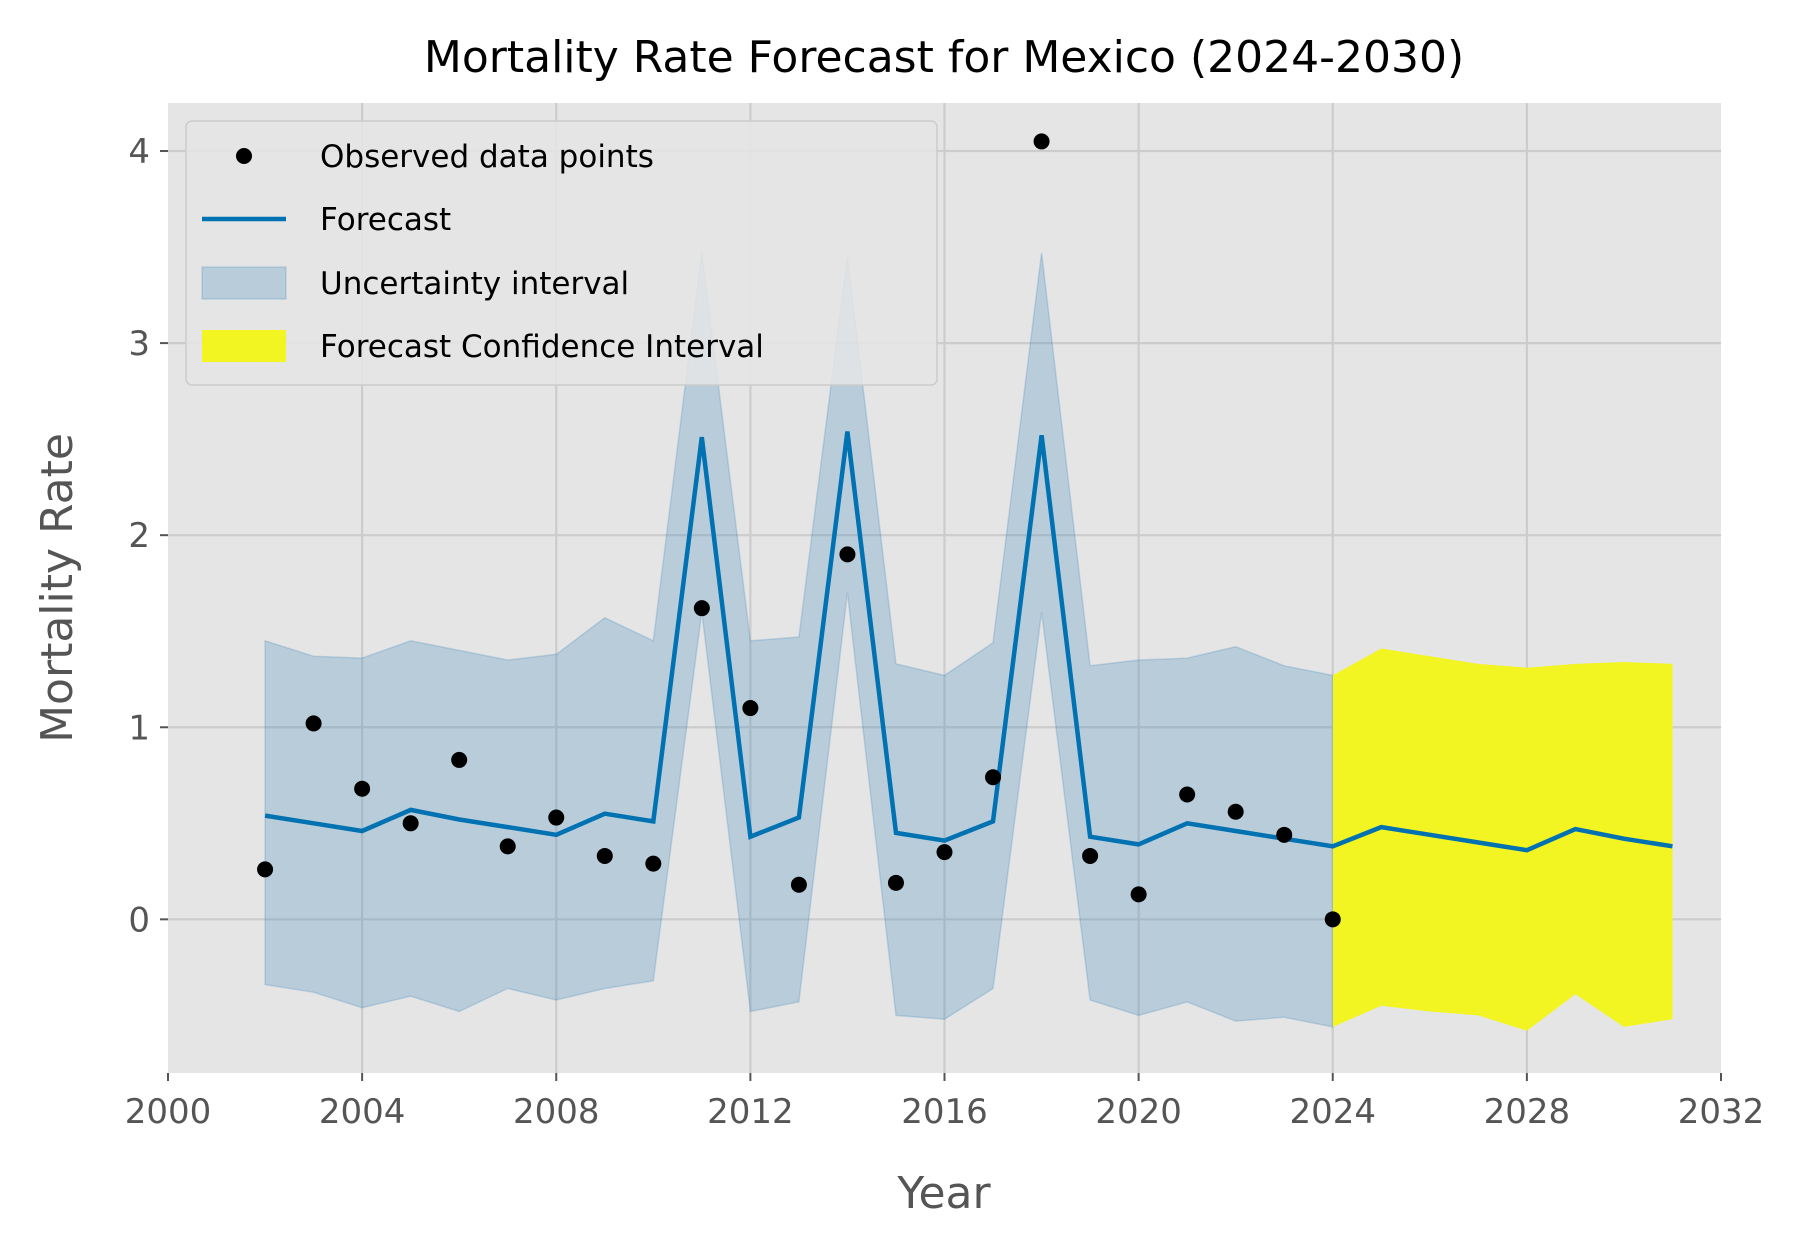 The width and height of the screenshot is (1808, 1249). What do you see at coordinates (139, 536) in the screenshot?
I see `y-tick-label: 2` at bounding box center [139, 536].